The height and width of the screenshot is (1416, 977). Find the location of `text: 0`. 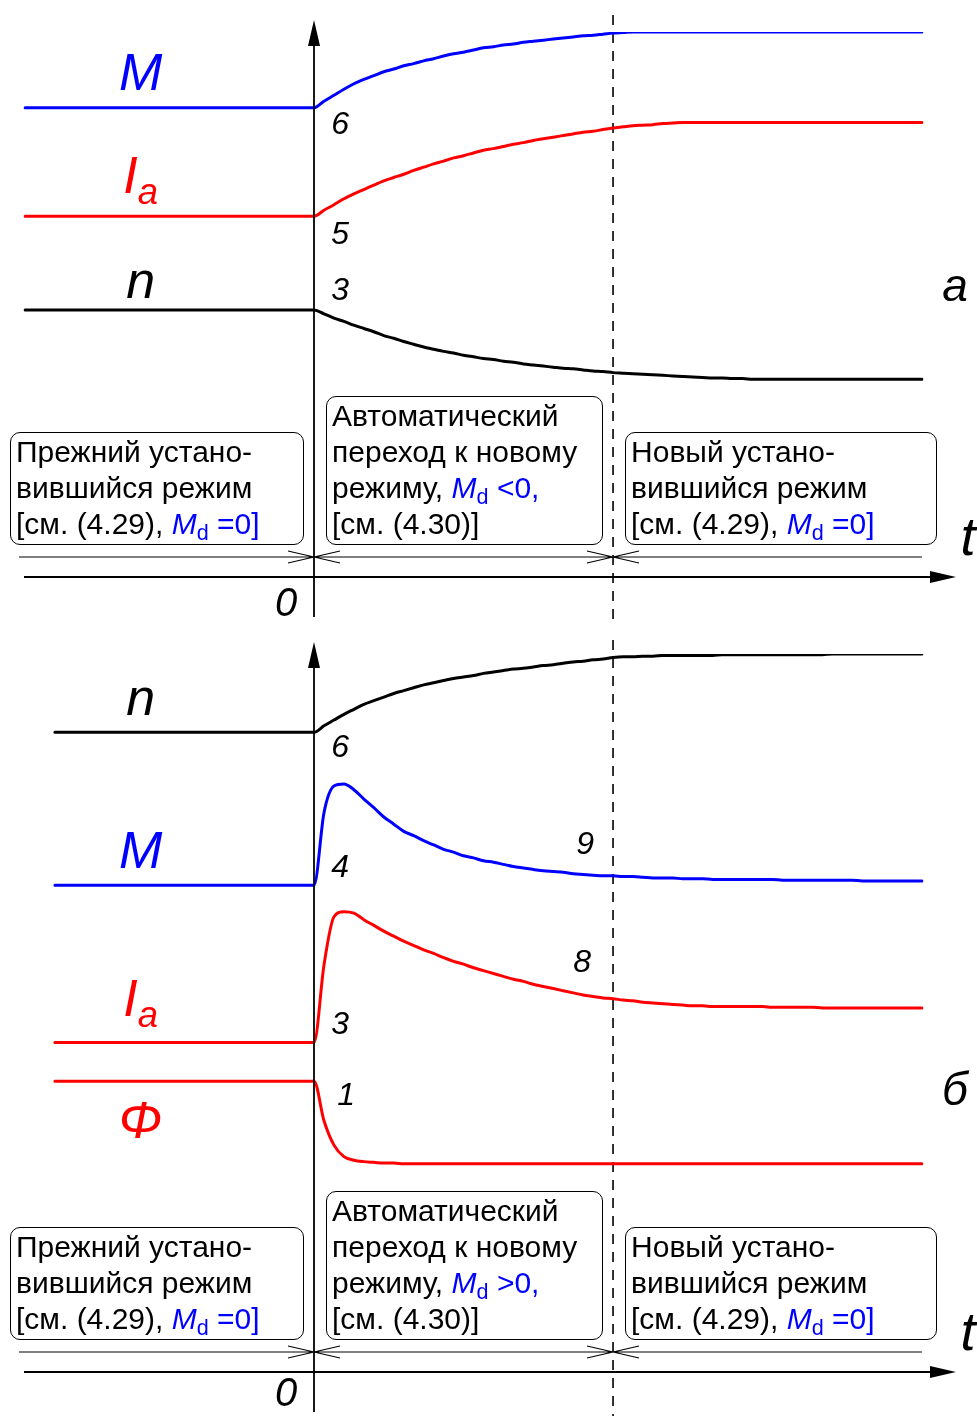

text: 0 is located at coordinates (286, 601).